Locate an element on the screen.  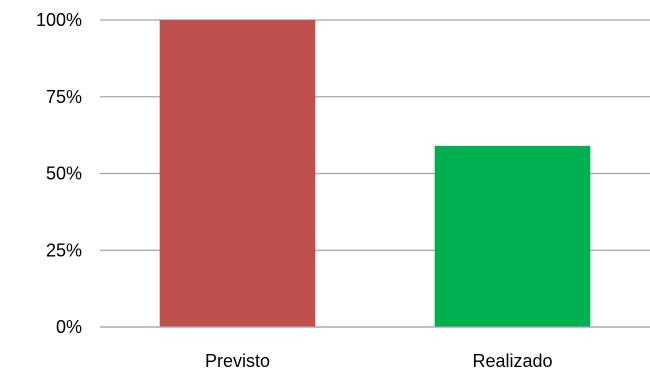
y-tick-label: 50% is located at coordinates (64, 174).